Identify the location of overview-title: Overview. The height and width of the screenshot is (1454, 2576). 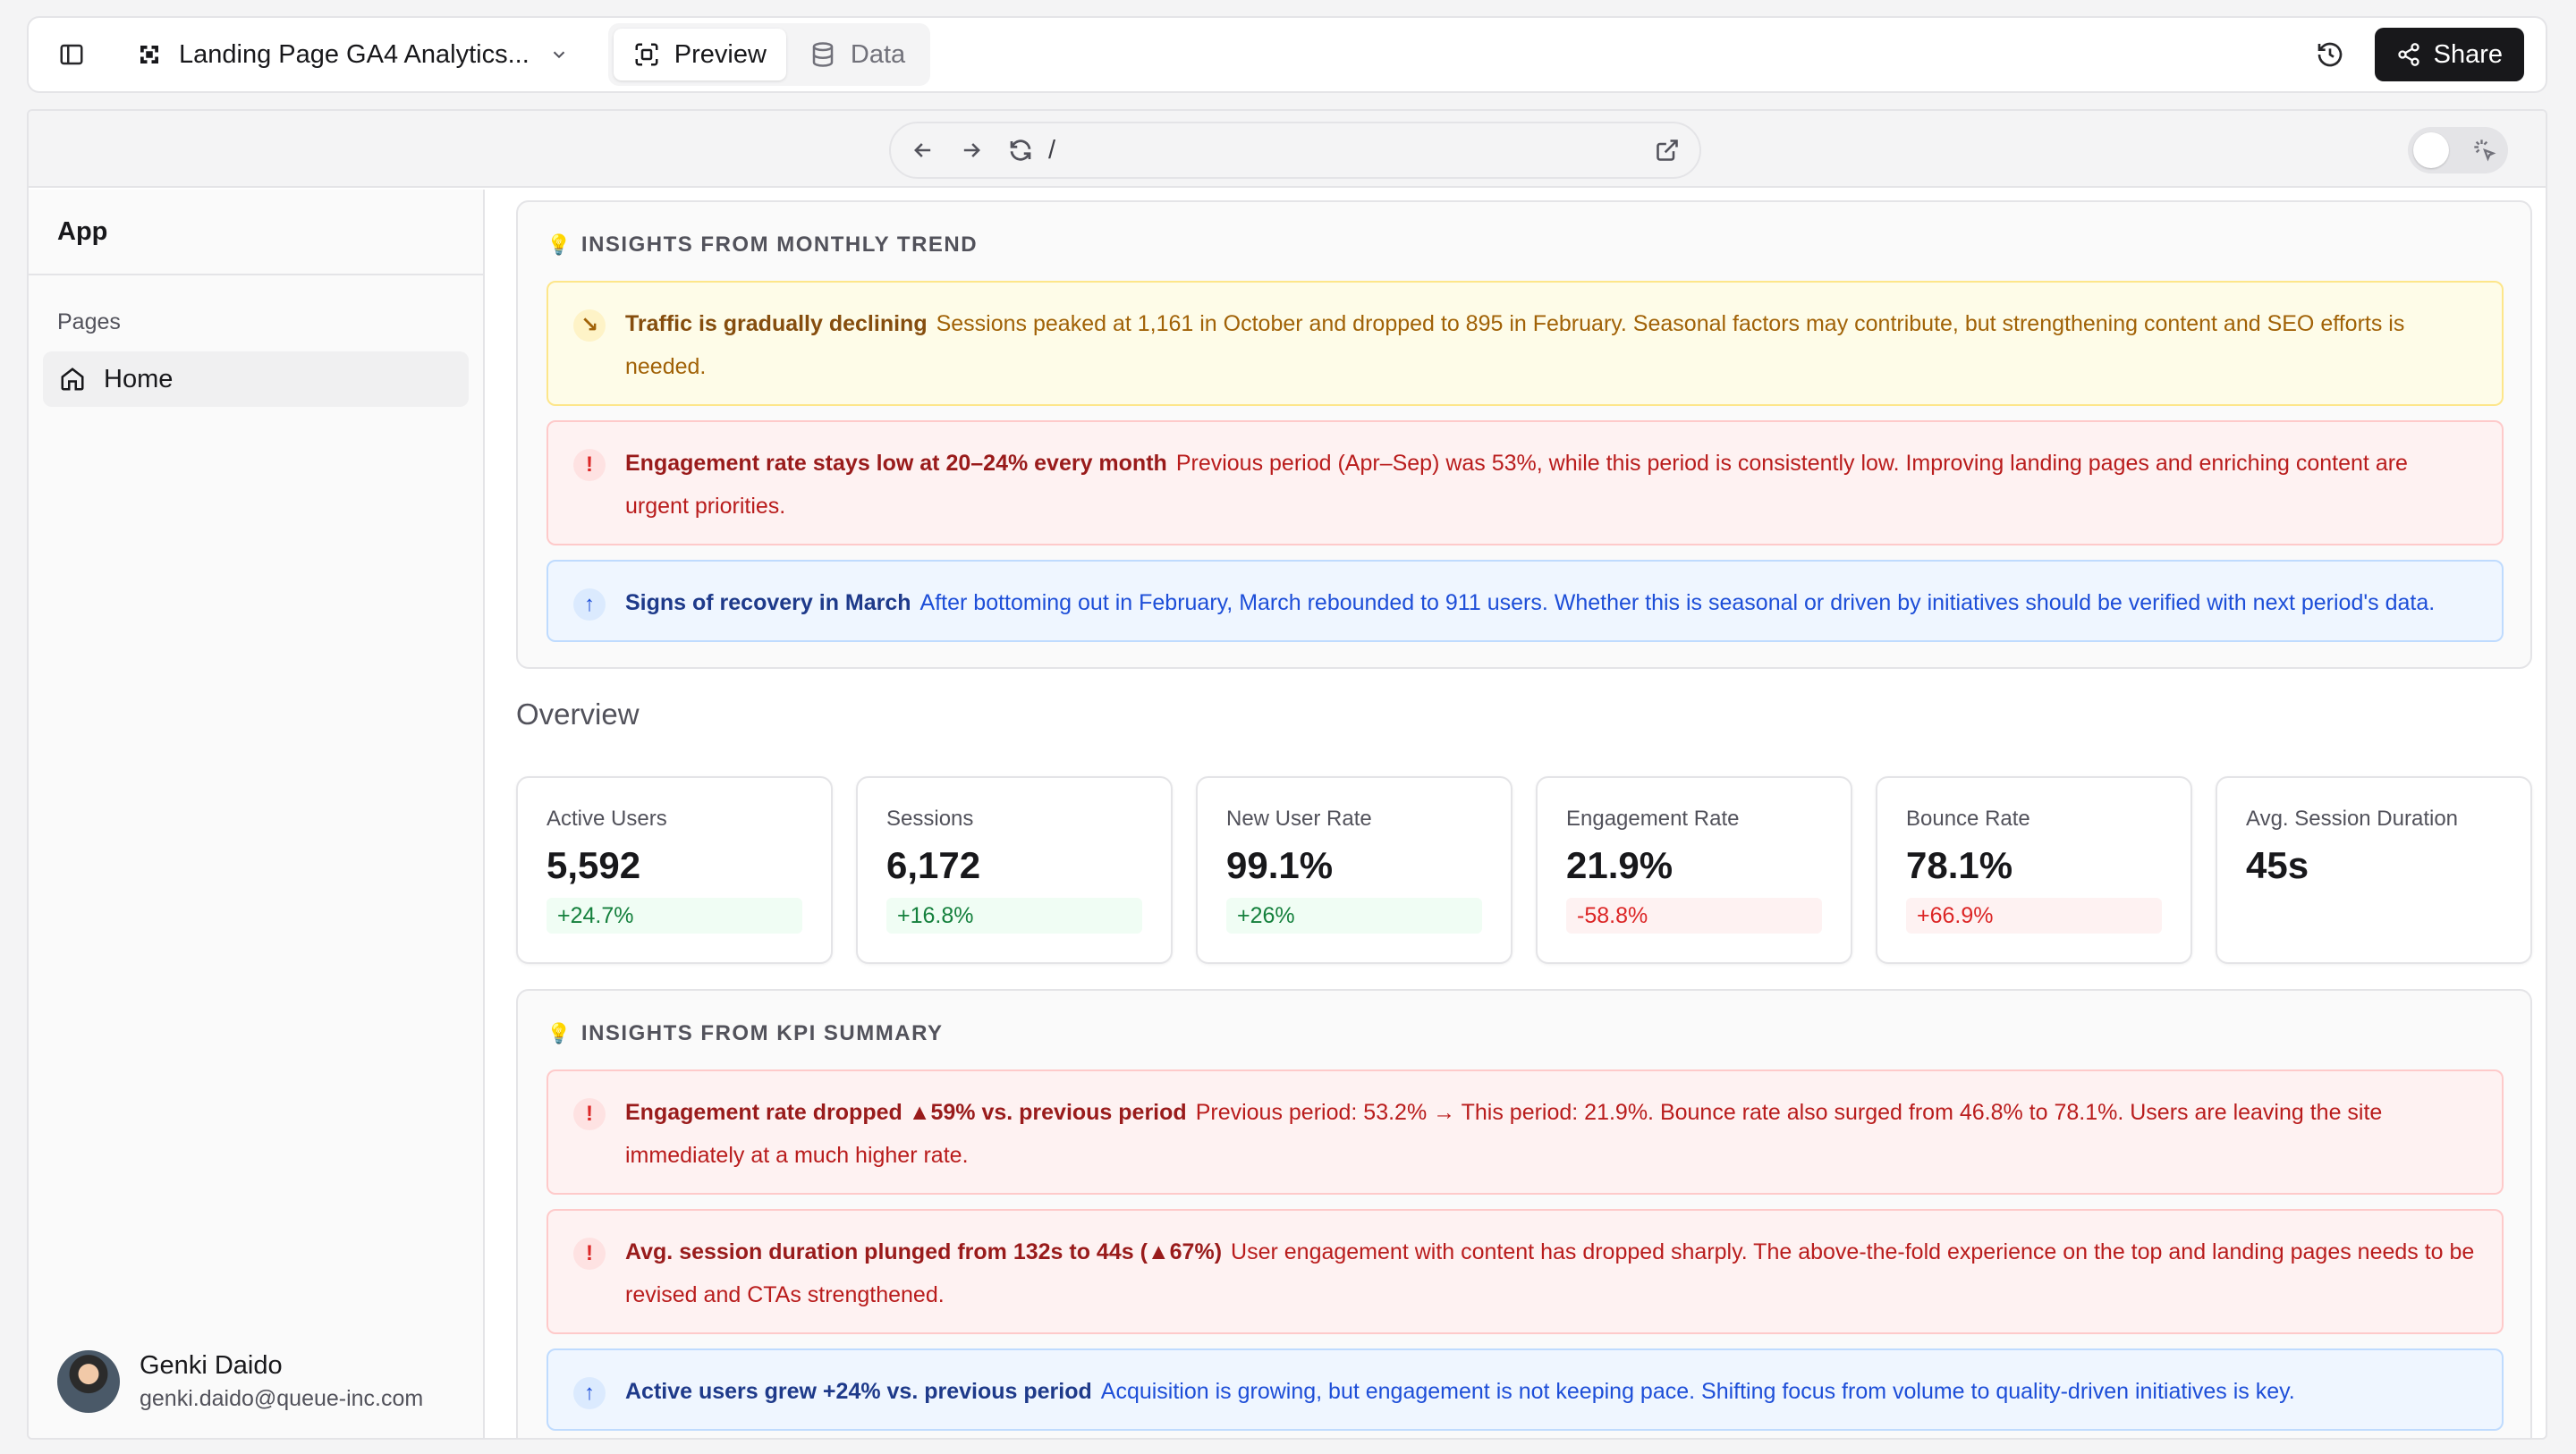
(578, 714).